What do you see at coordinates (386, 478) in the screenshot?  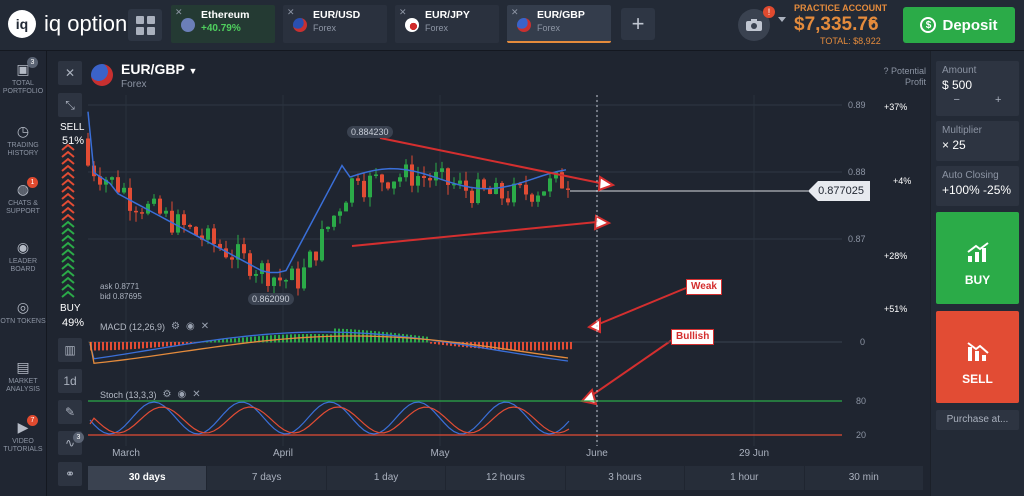 I see `timeframe-1-day: 1 day` at bounding box center [386, 478].